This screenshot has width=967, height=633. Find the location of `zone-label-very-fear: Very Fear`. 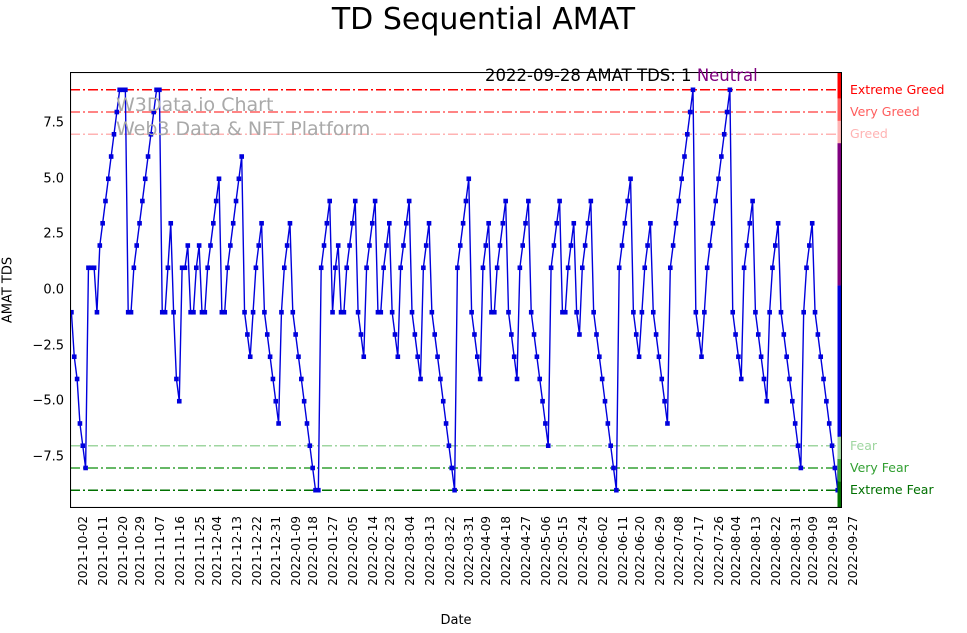

zone-label-very-fear: Very Fear is located at coordinates (879, 467).